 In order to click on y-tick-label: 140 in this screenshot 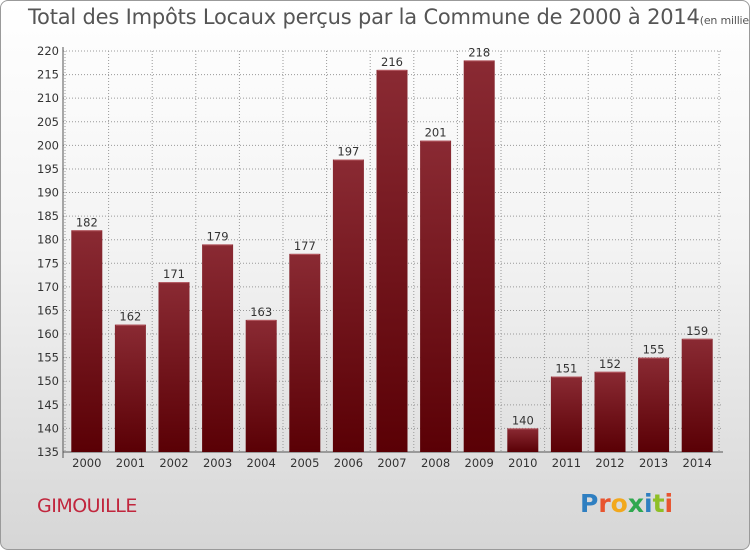, I will do `click(48, 428)`.